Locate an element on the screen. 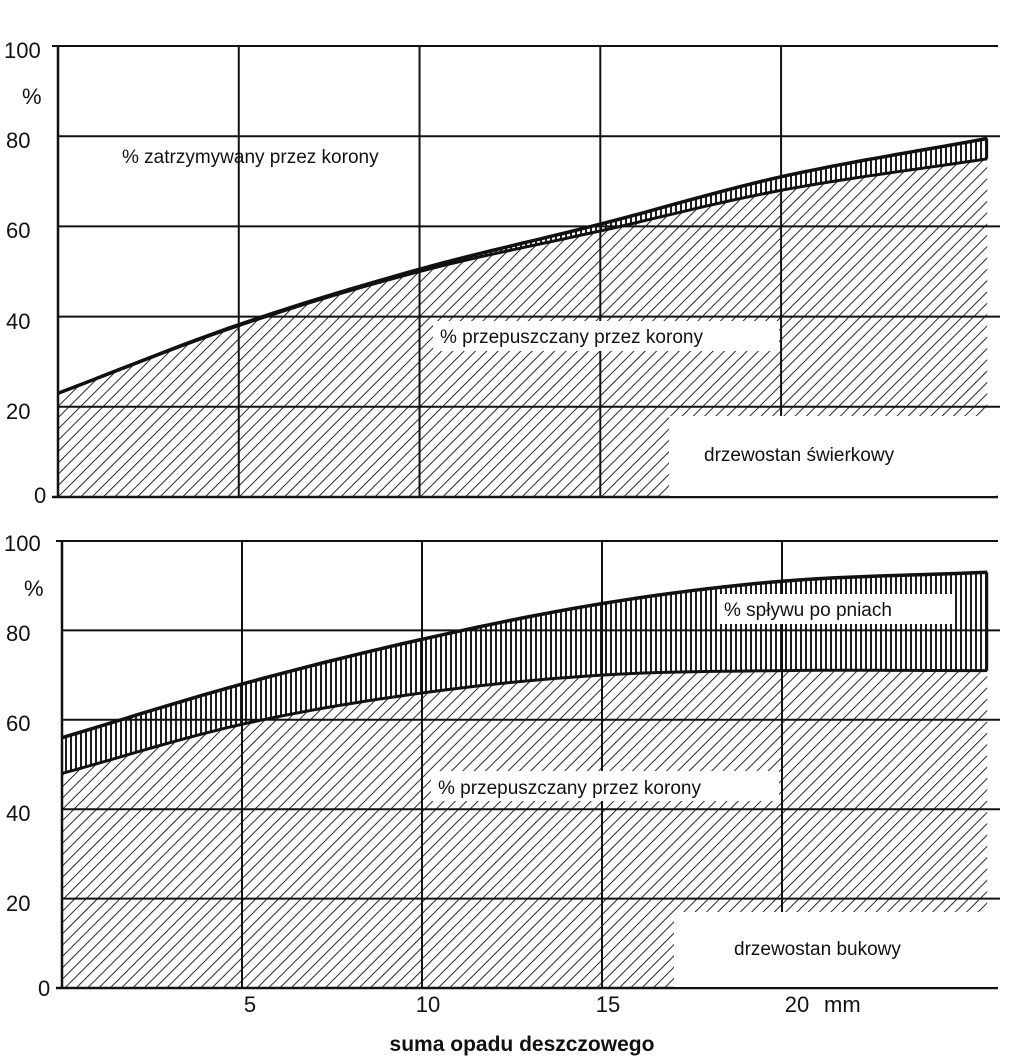  retained-label: % zatrzymywany przez korony is located at coordinates (250, 157).